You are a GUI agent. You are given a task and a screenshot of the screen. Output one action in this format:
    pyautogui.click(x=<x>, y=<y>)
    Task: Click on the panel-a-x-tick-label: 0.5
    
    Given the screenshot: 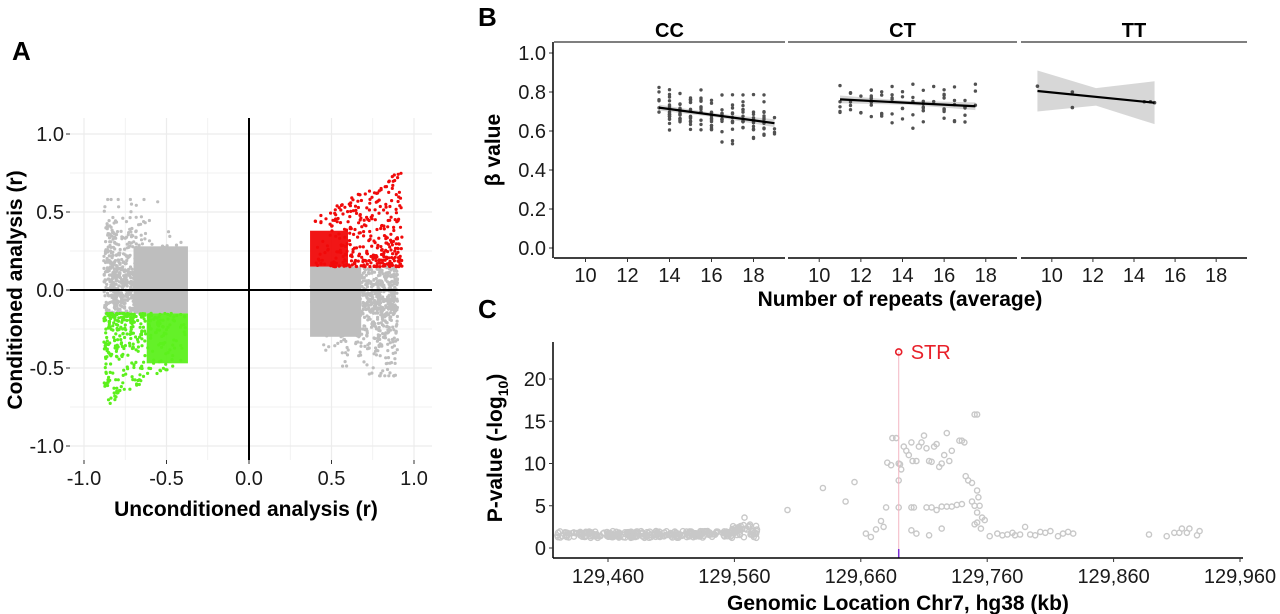 What is the action you would take?
    pyautogui.click(x=332, y=479)
    